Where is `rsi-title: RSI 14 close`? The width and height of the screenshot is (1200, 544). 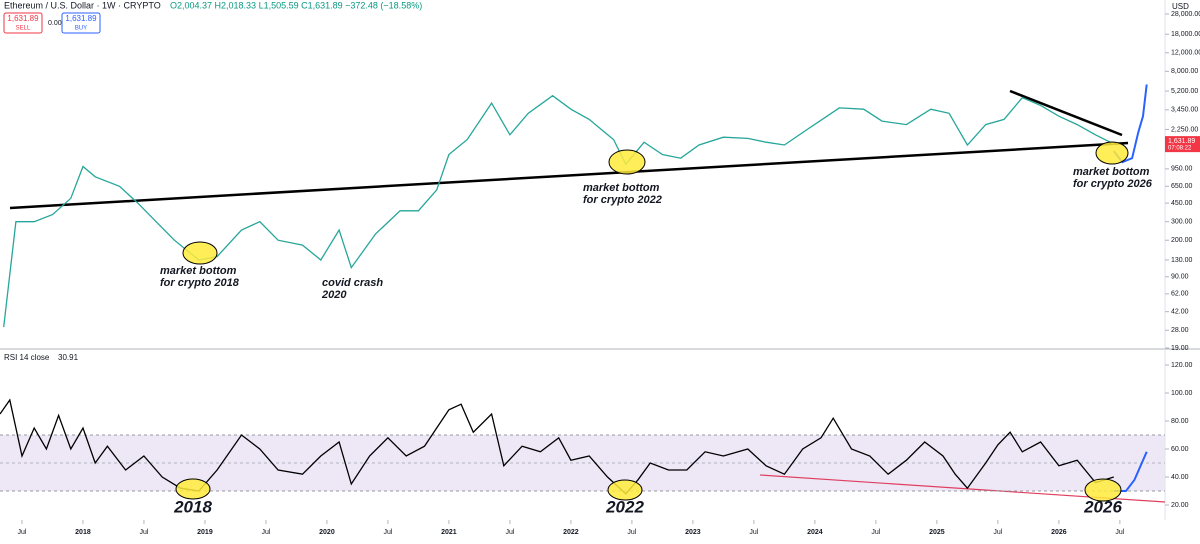 rsi-title: RSI 14 close is located at coordinates (27, 357).